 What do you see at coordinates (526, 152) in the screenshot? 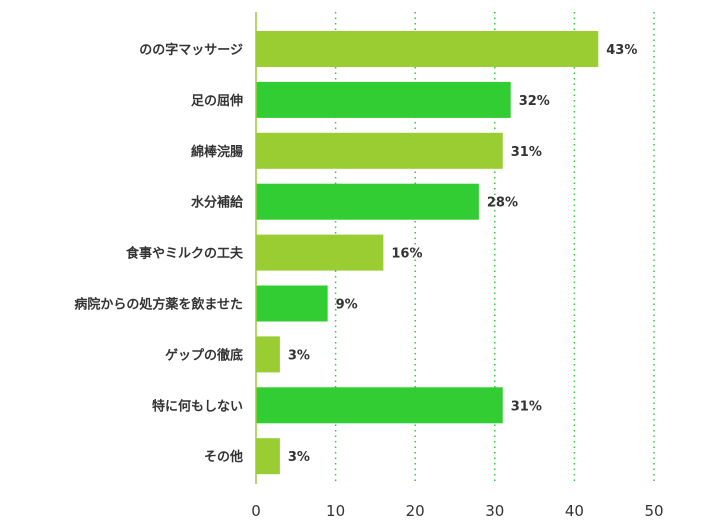
I see `value-label-2: 31%` at bounding box center [526, 152].